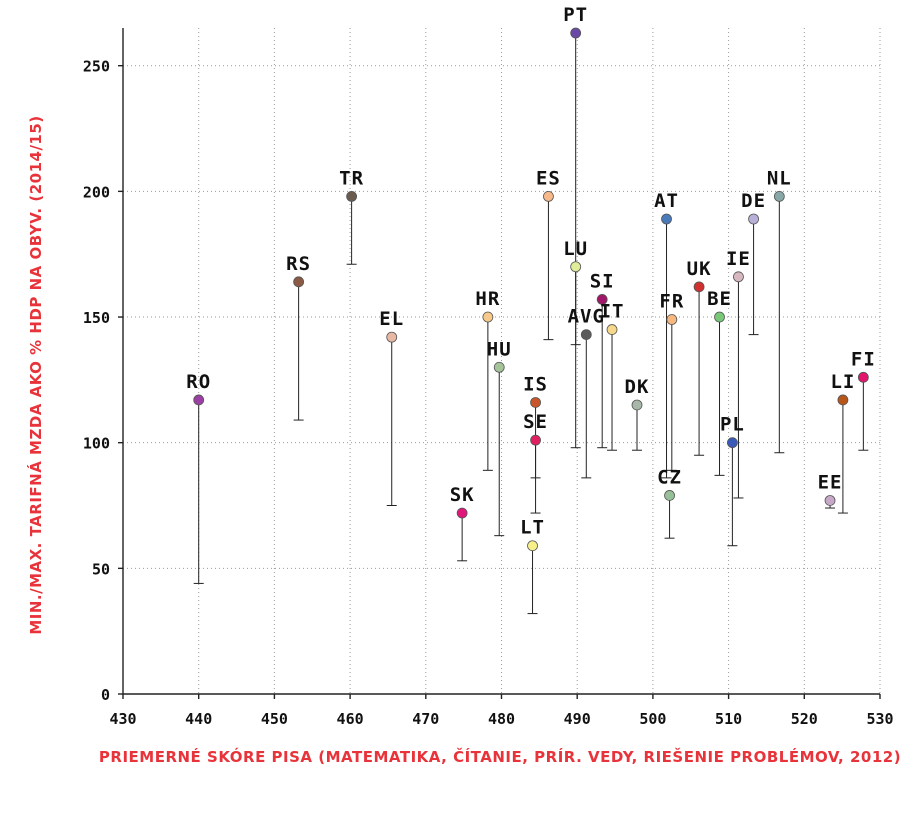 This screenshot has height=819, width=900. I want to click on point-label-el: EL, so click(391, 319).